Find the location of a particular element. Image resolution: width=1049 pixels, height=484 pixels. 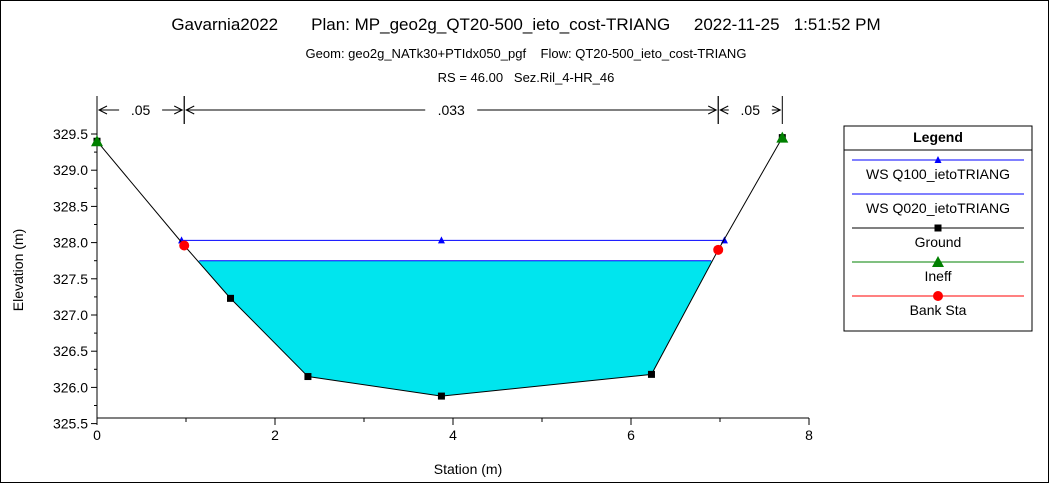

y-tick-label: 325.5 is located at coordinates (70, 424).